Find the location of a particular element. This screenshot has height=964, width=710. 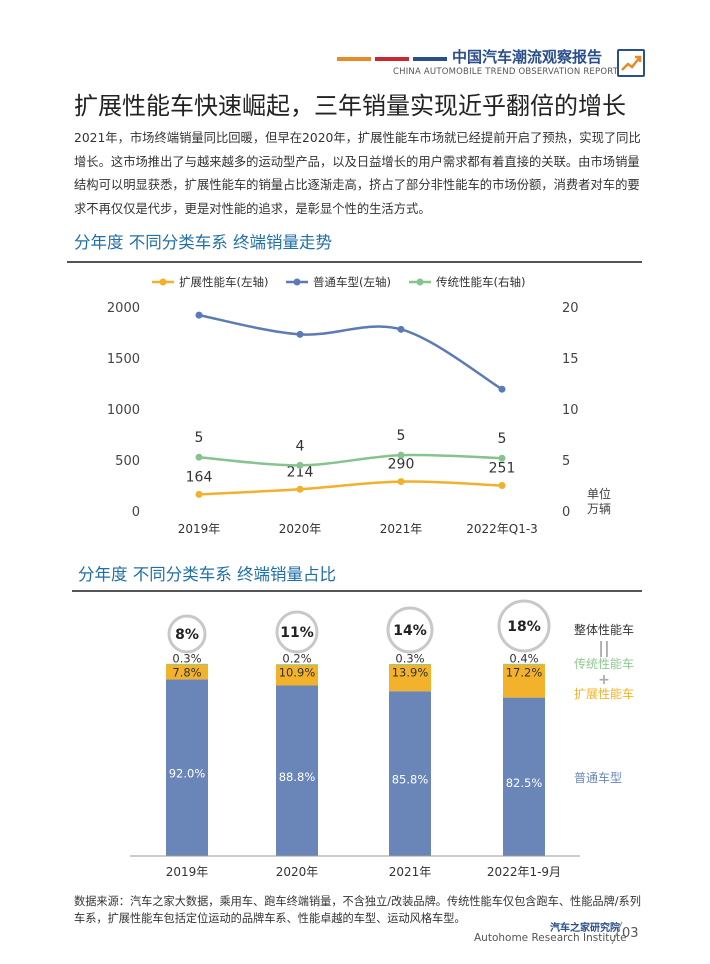

page-number: 03 is located at coordinates (630, 933).